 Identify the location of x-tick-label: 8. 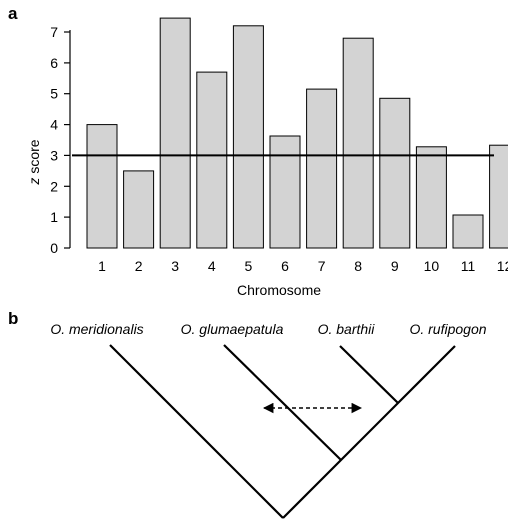
(358, 266).